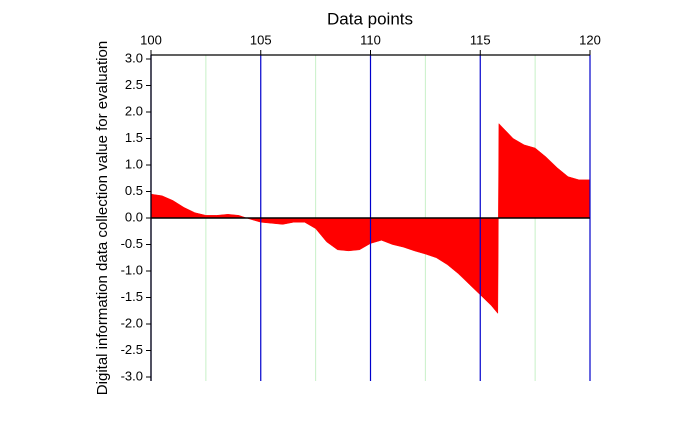  I want to click on y-tick-label: 0.0, so click(134, 216).